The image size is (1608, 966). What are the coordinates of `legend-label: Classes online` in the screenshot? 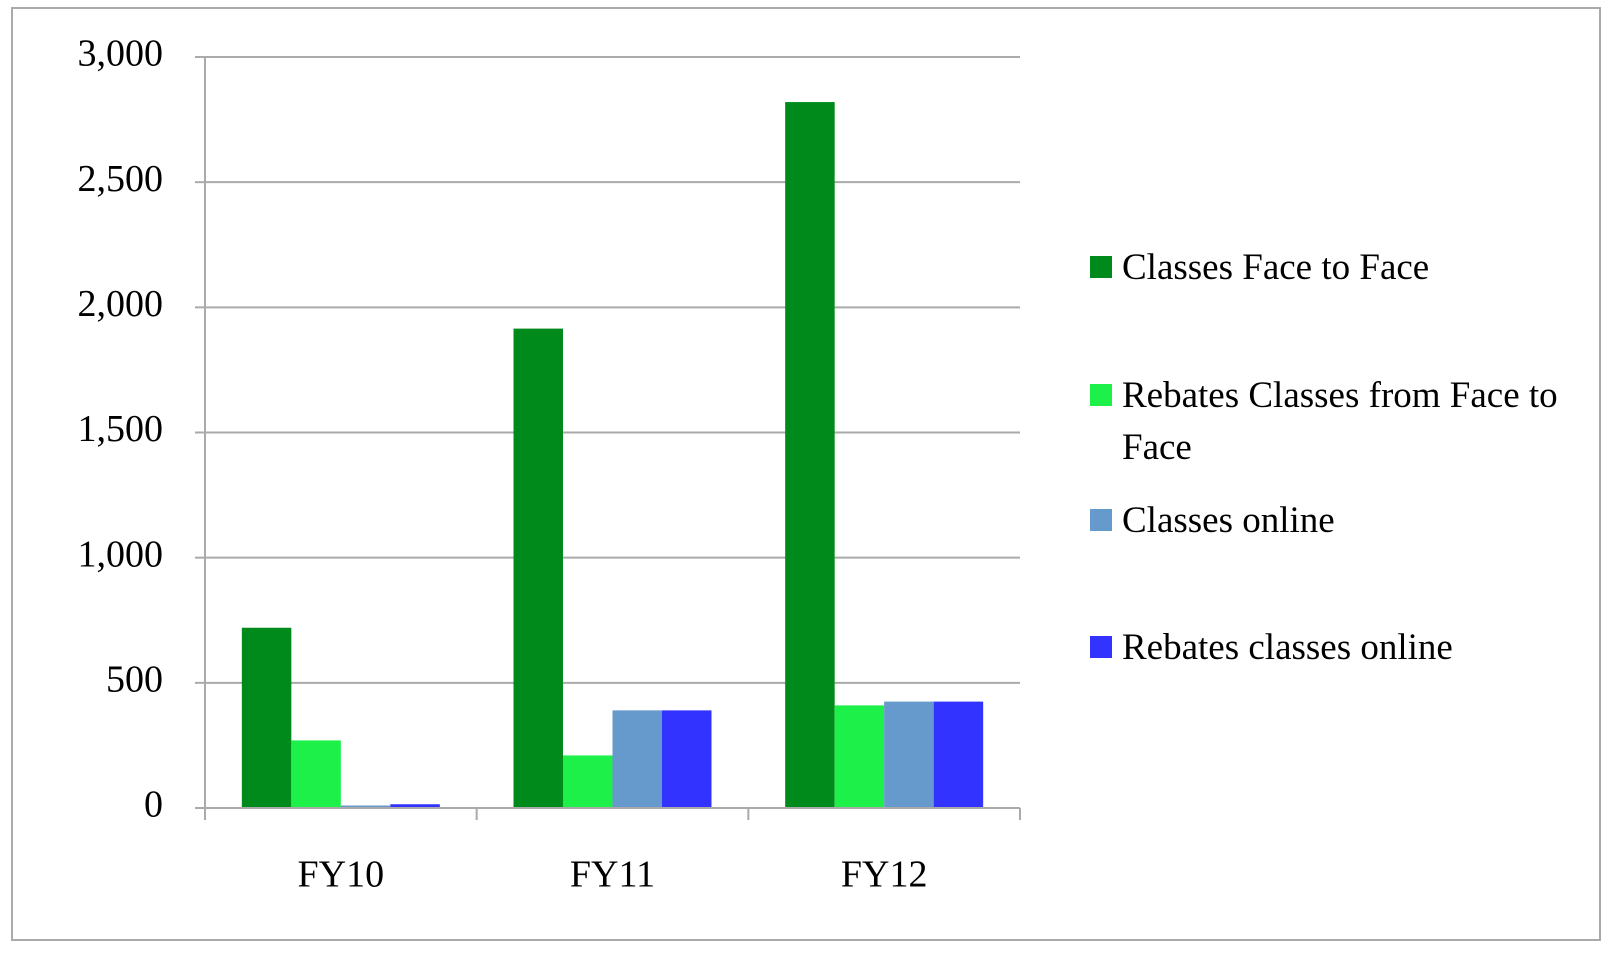 It's located at (1228, 520).